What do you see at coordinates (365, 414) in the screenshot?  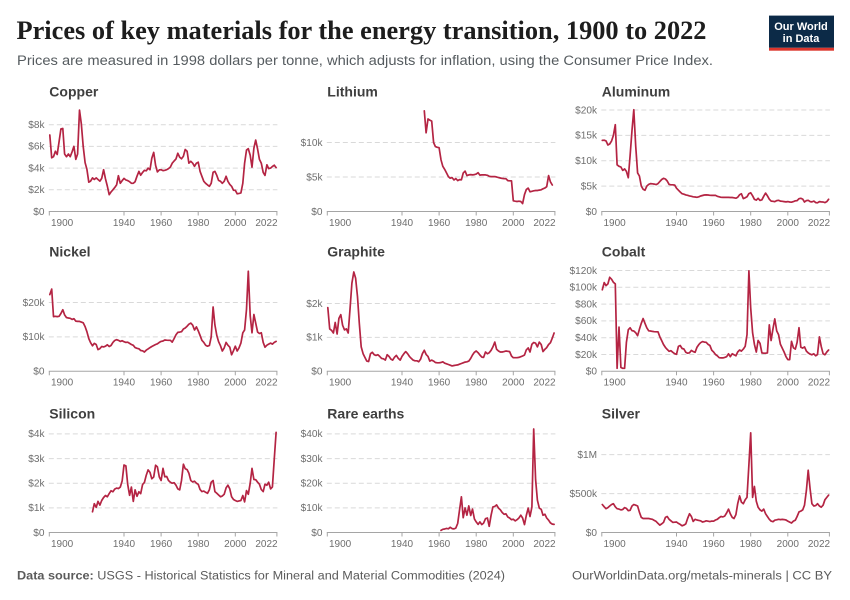 I see `svg-text: Rare earths` at bounding box center [365, 414].